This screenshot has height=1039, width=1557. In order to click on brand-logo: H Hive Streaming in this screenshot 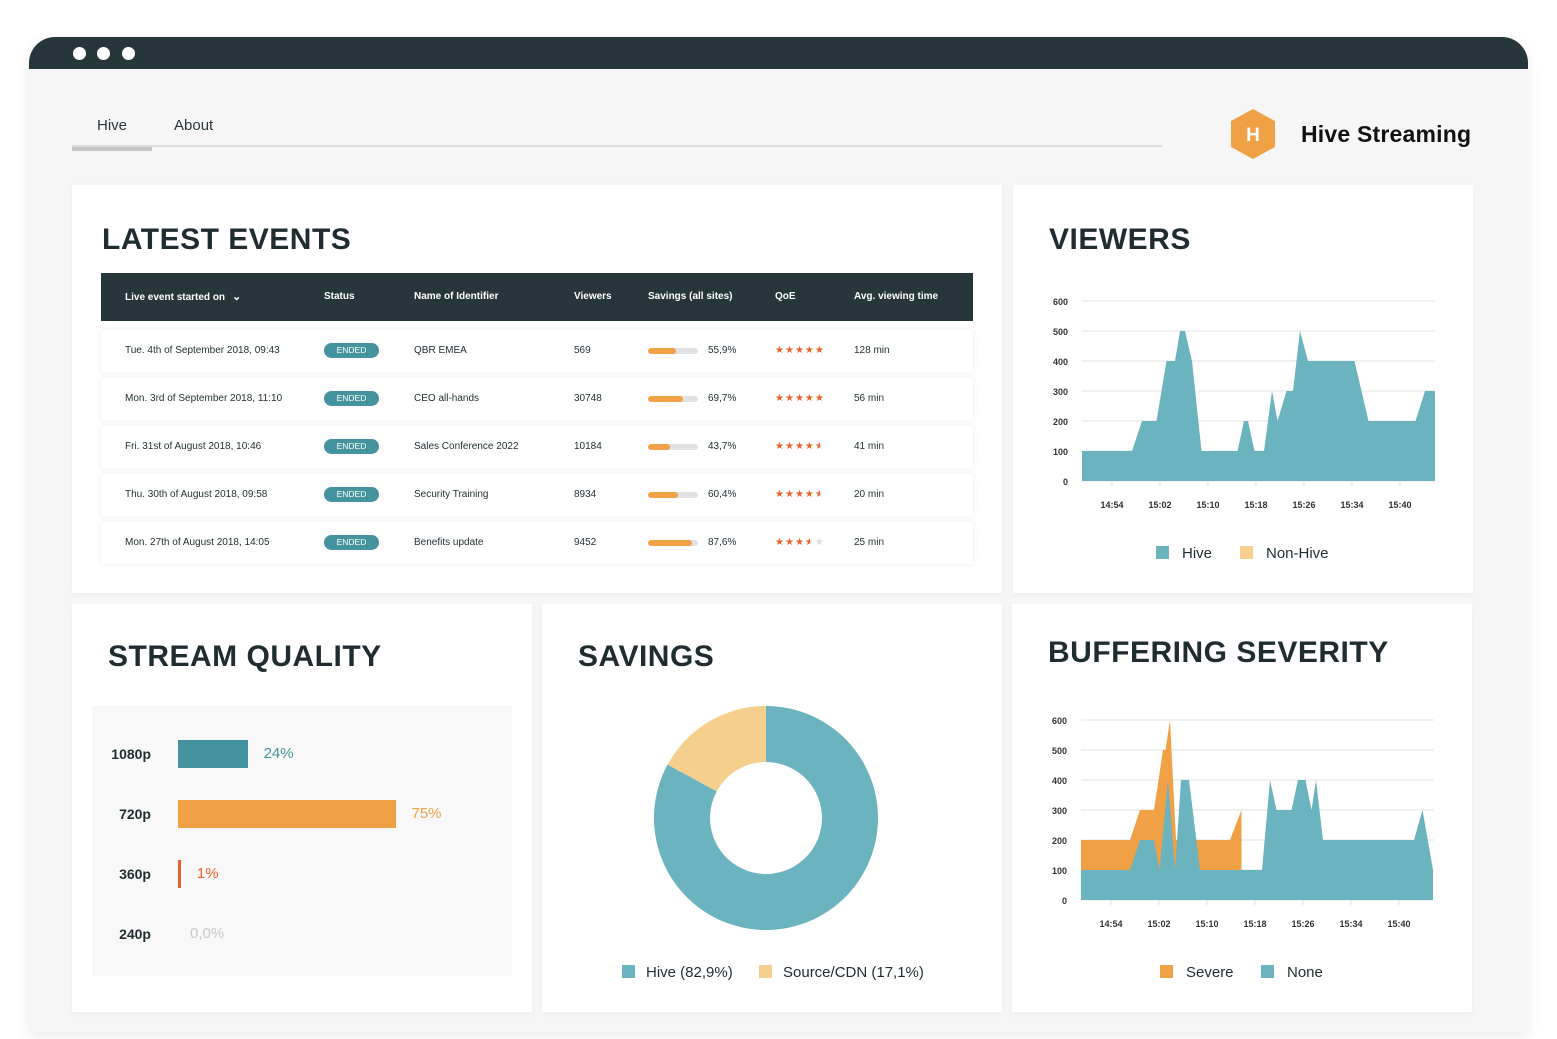, I will do `click(1350, 134)`.